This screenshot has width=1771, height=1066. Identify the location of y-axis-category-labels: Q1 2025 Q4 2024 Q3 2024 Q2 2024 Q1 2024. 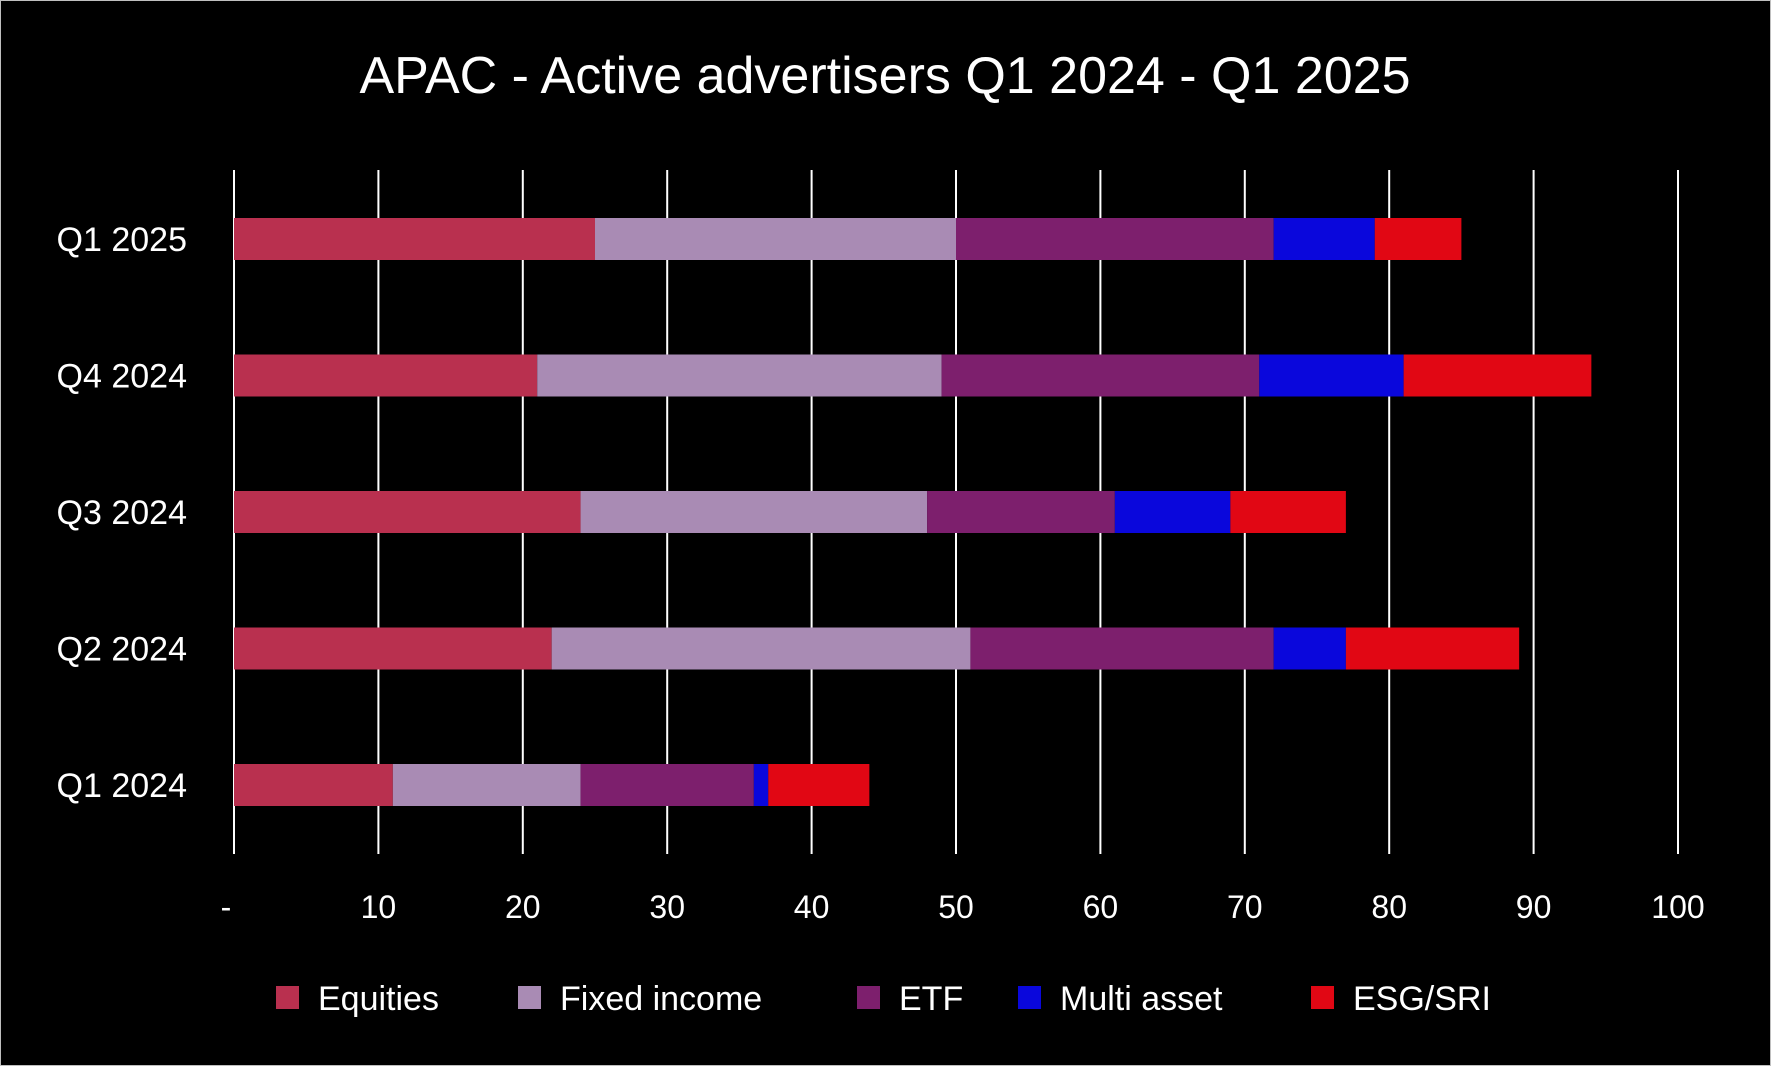
(122, 513).